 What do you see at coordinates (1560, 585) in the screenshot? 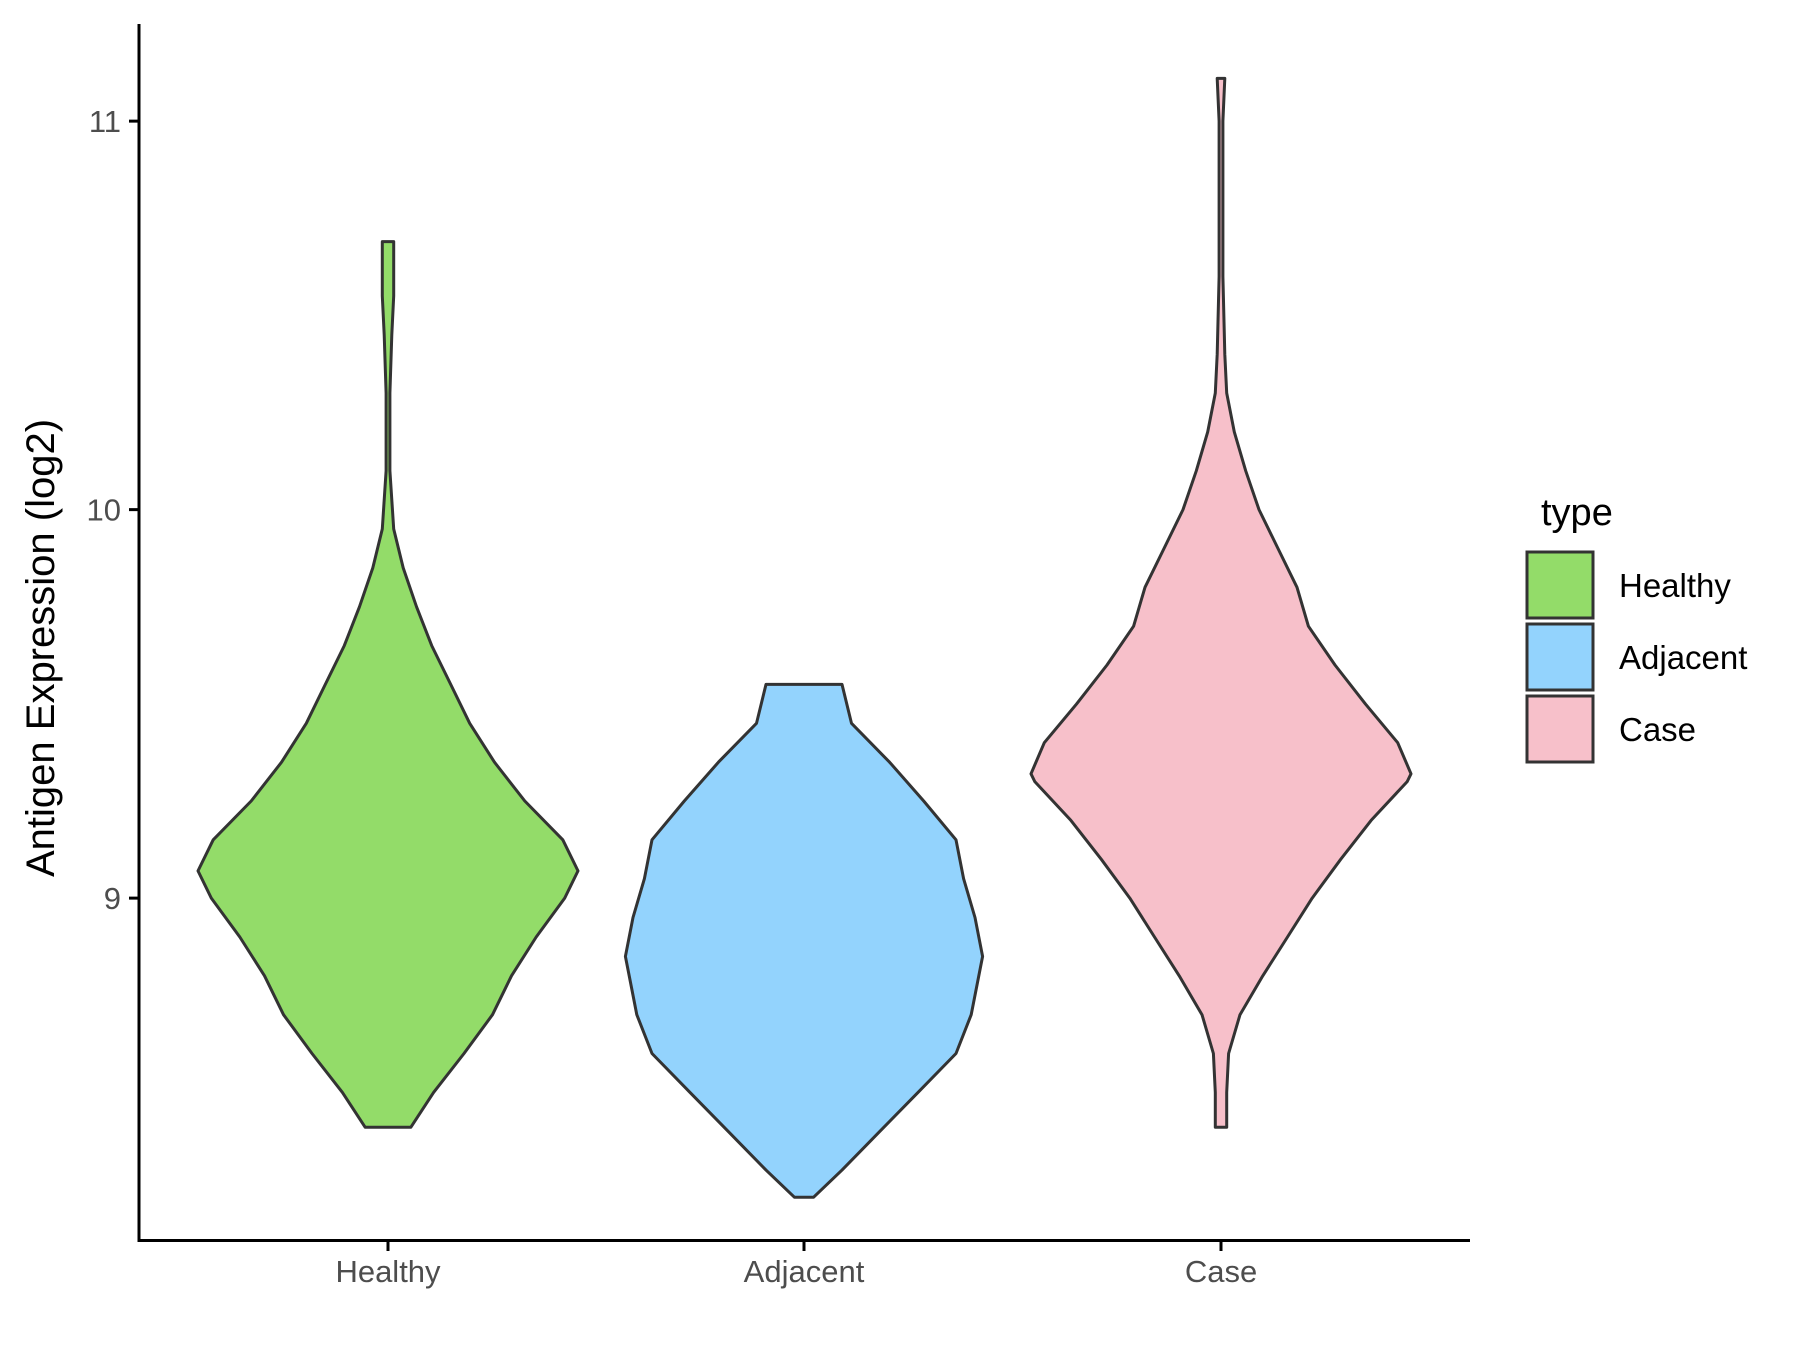
I see `legend-swatch-healthy` at bounding box center [1560, 585].